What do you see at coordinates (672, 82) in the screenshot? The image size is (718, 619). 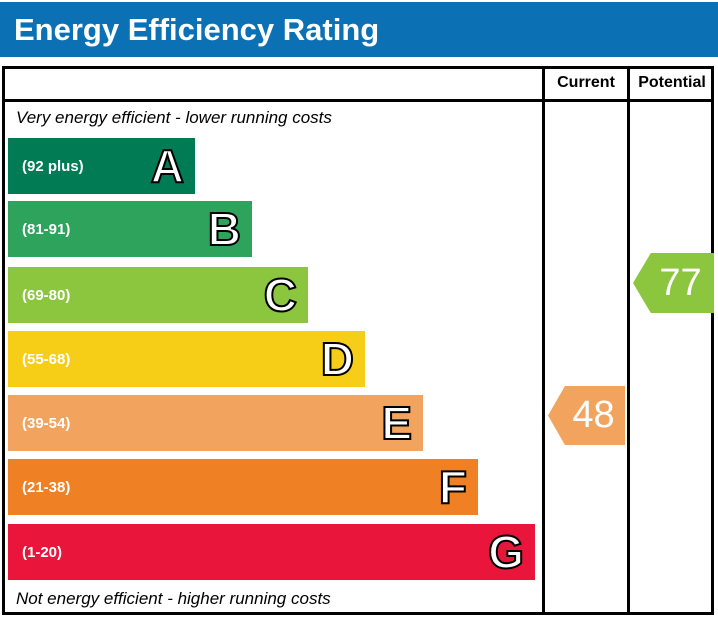 I see `potential-column-header: Potential` at bounding box center [672, 82].